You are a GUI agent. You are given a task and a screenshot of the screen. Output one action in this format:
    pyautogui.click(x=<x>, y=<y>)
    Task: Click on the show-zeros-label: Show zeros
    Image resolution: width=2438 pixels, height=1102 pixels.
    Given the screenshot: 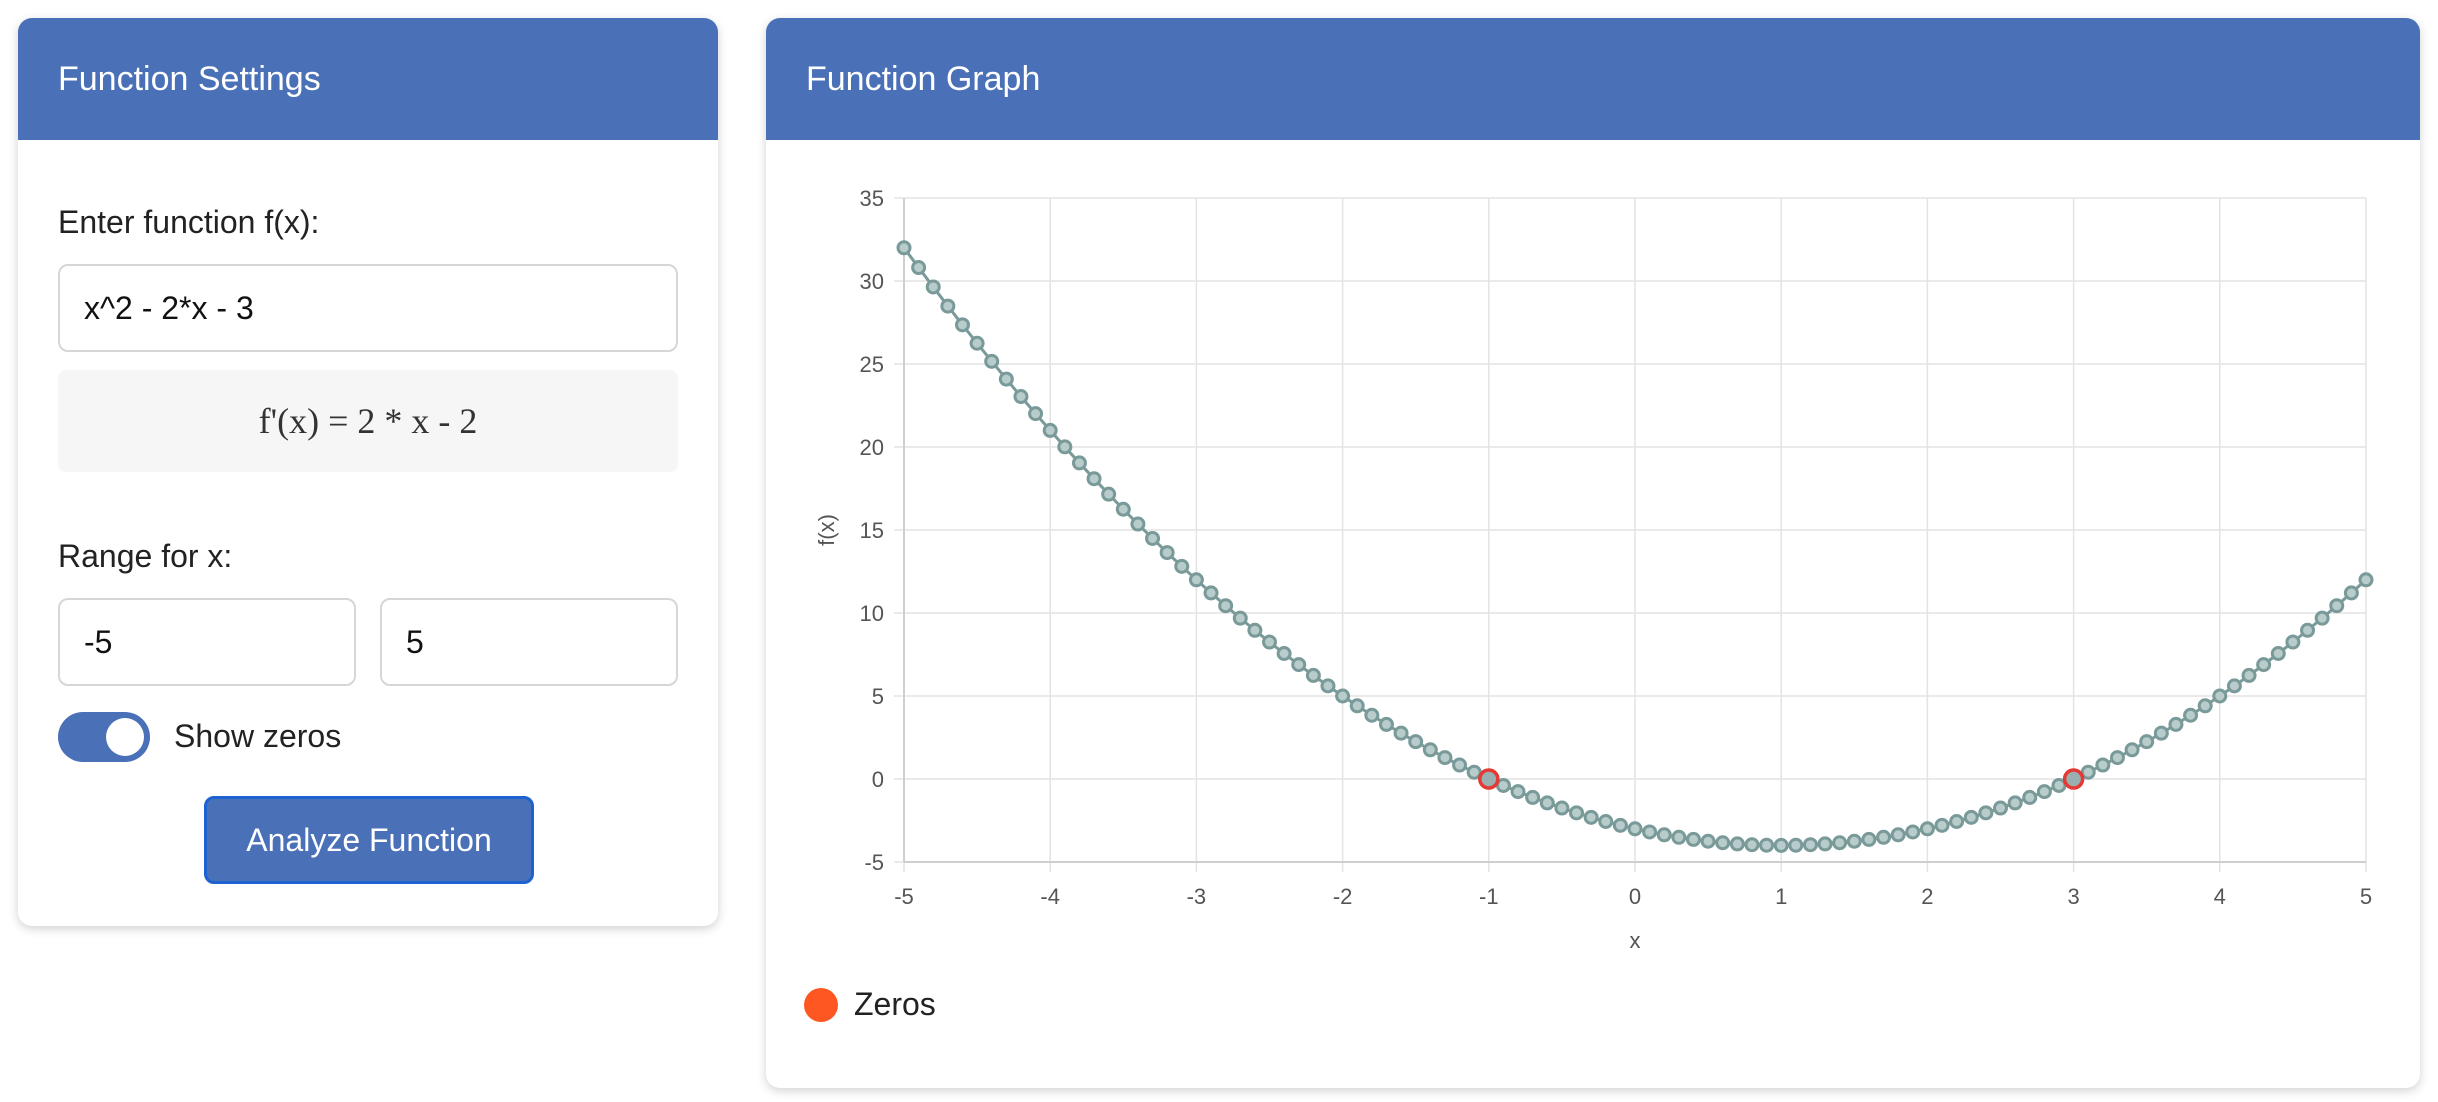 What is the action you would take?
    pyautogui.click(x=258, y=736)
    